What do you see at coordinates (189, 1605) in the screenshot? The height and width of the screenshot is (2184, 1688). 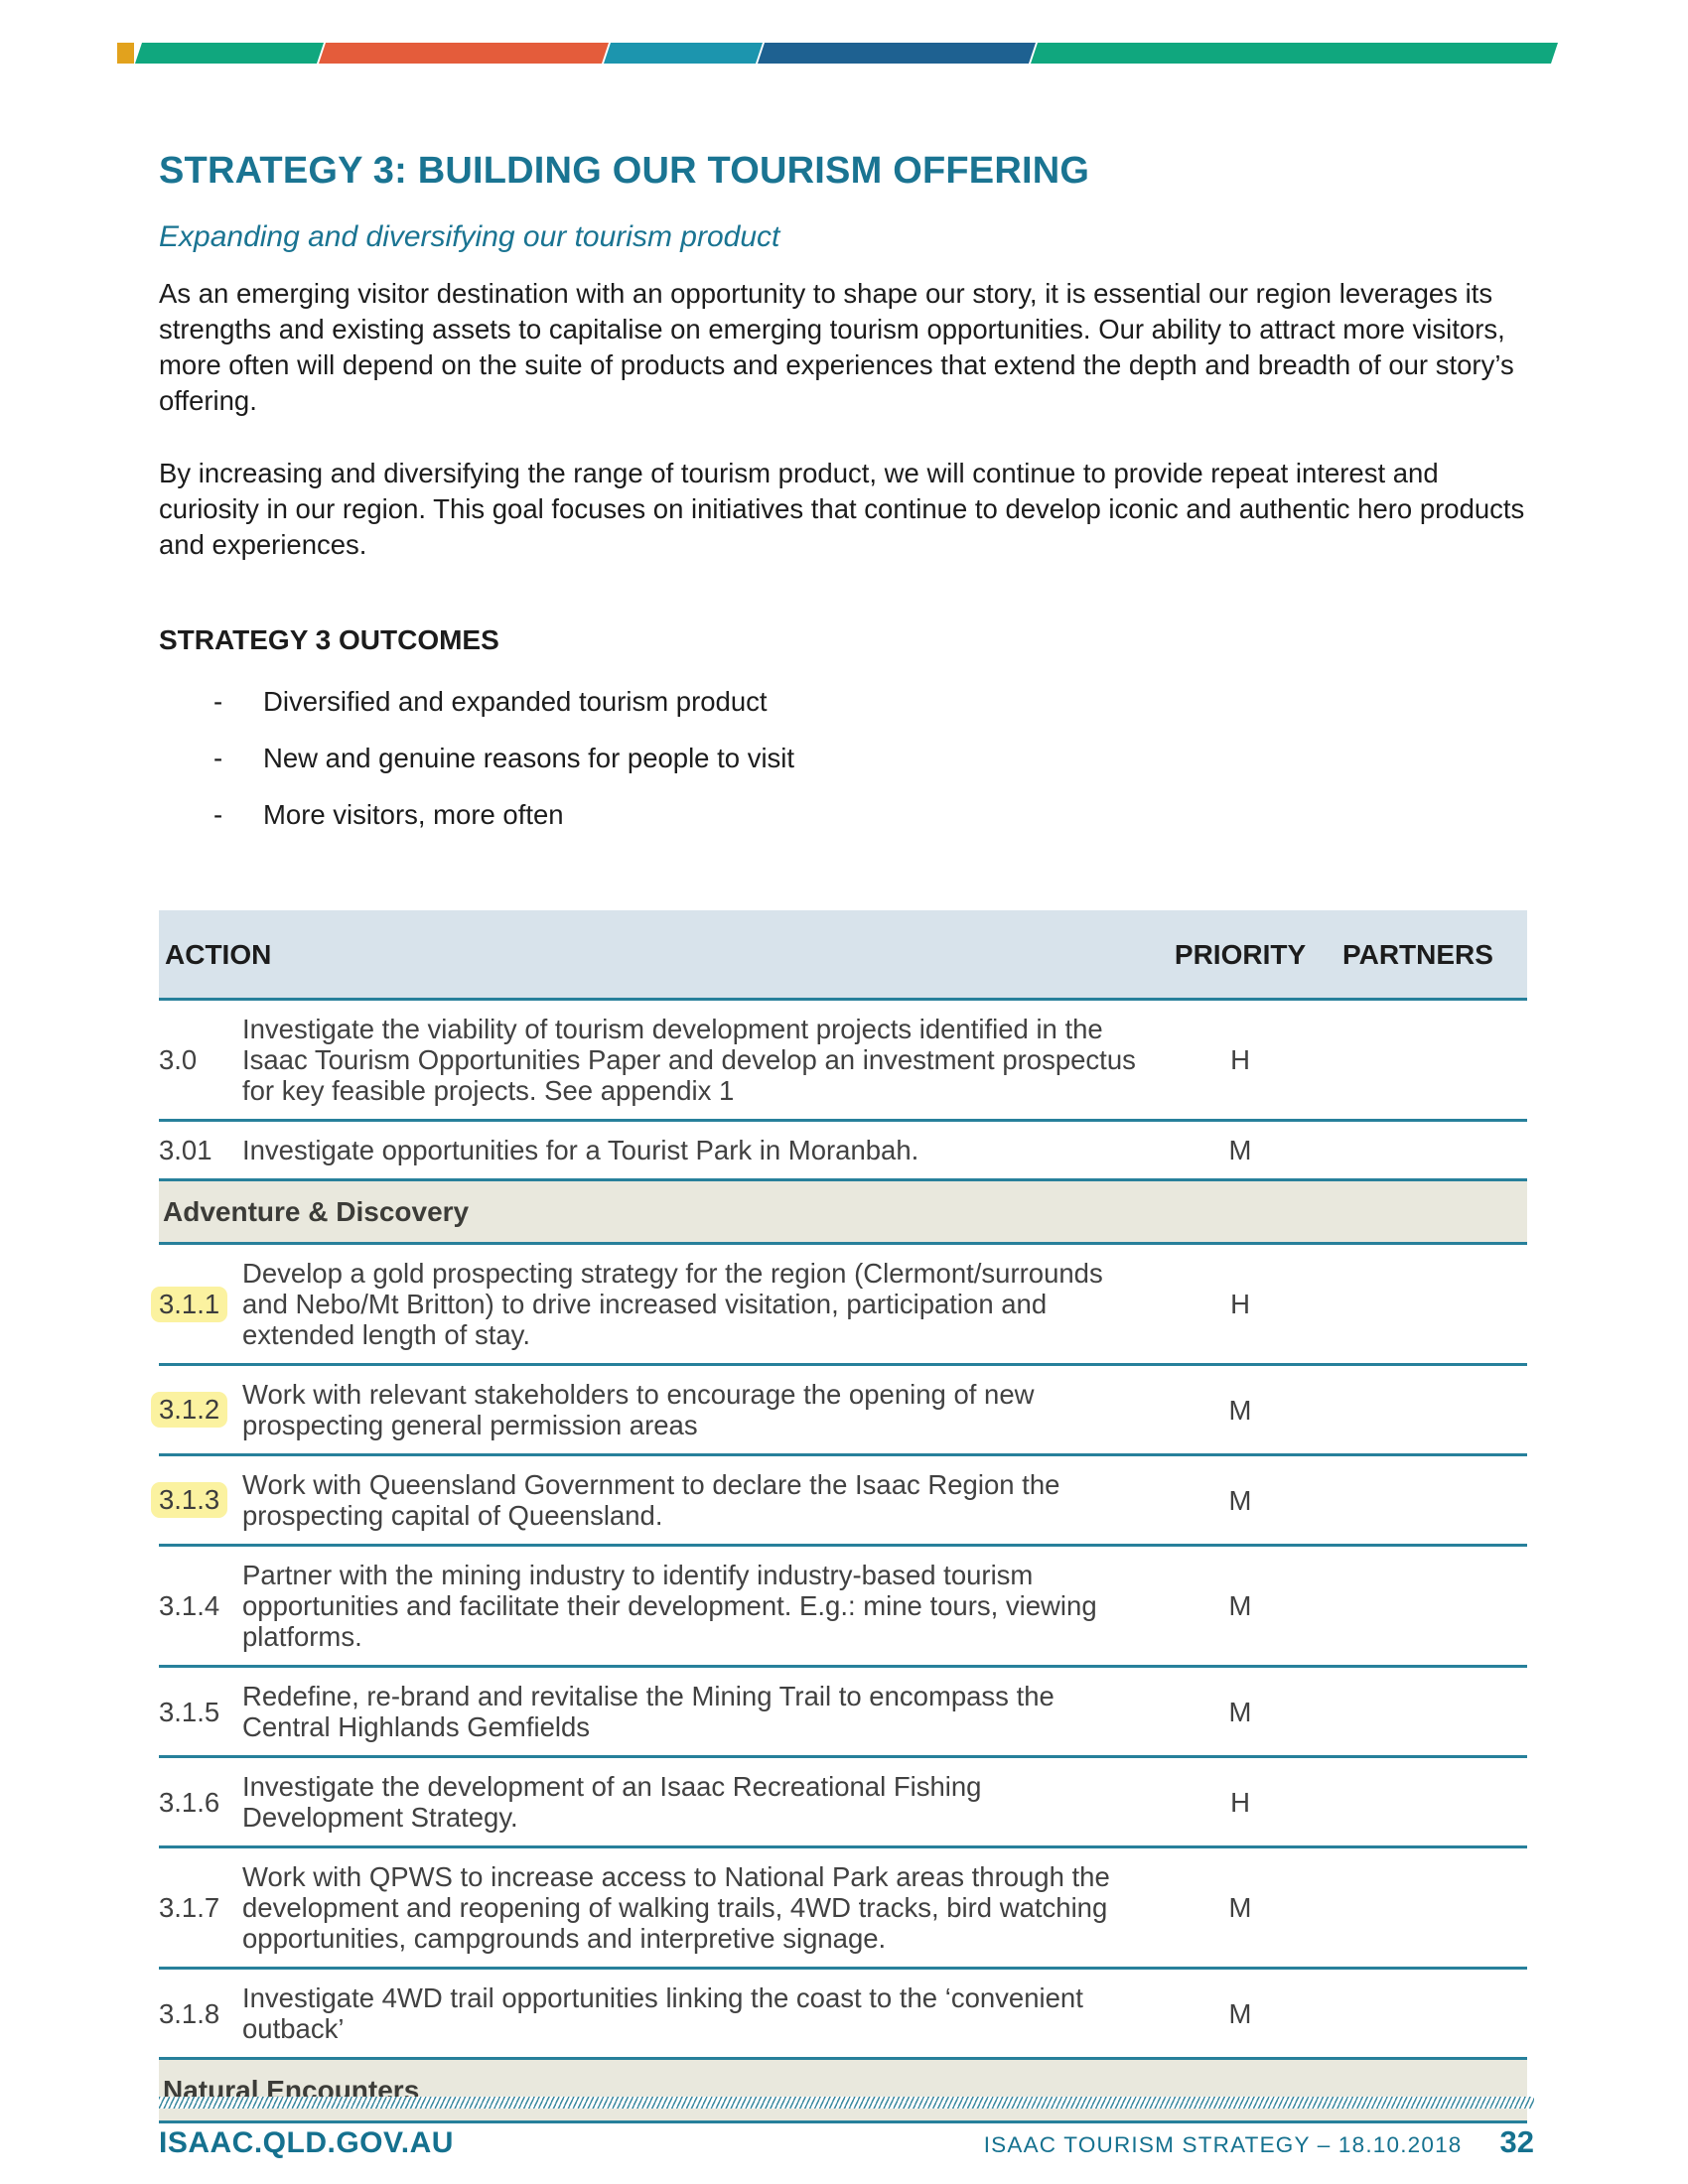 I see `action-number: 3.1.4` at bounding box center [189, 1605].